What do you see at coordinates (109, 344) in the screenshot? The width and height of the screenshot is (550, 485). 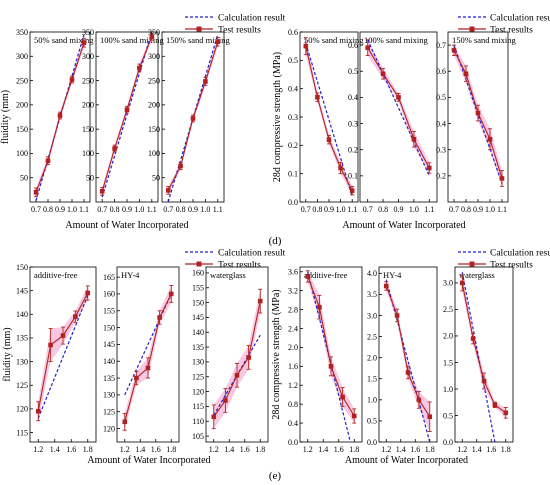 I see `y-tick-label: 145` at bounding box center [109, 344].